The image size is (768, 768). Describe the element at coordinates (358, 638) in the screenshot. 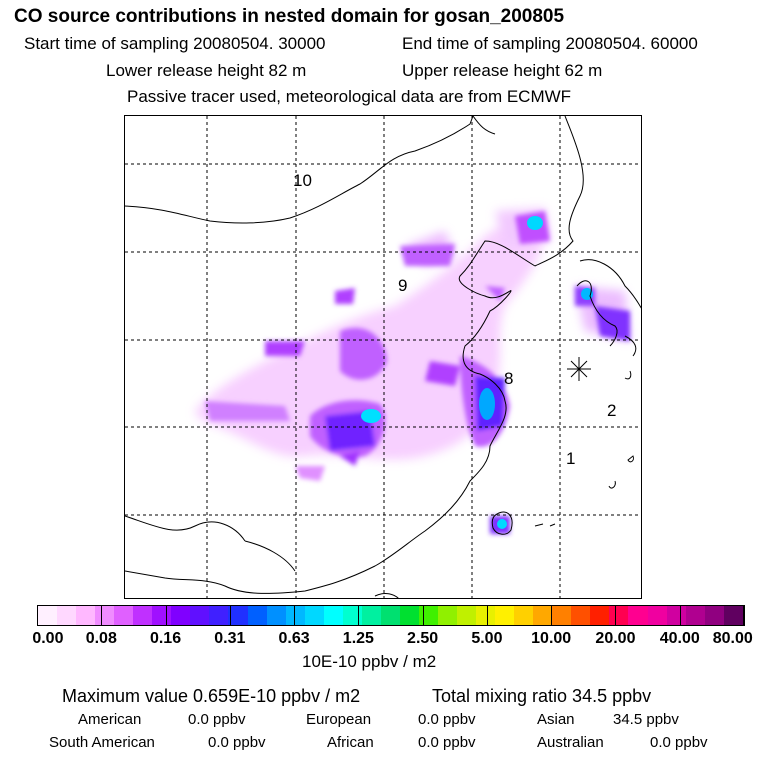

I see `colorbar-tick-label: 1.25` at that location.